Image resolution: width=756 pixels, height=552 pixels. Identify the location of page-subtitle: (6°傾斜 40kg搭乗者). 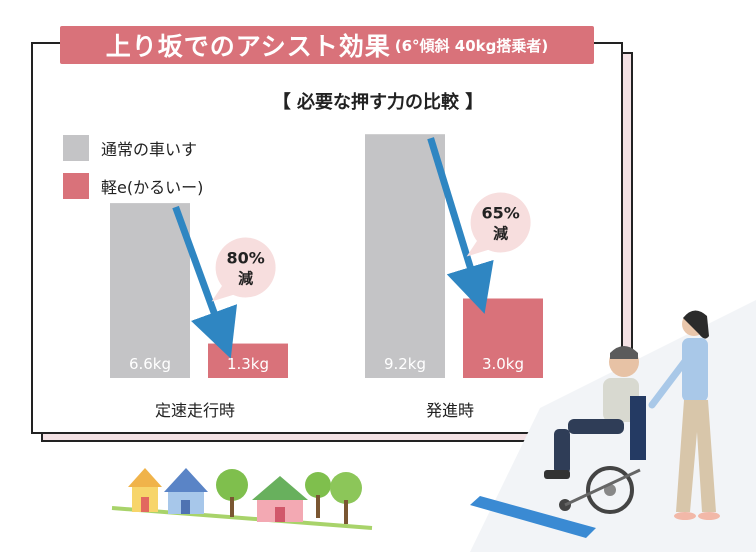
(471, 45).